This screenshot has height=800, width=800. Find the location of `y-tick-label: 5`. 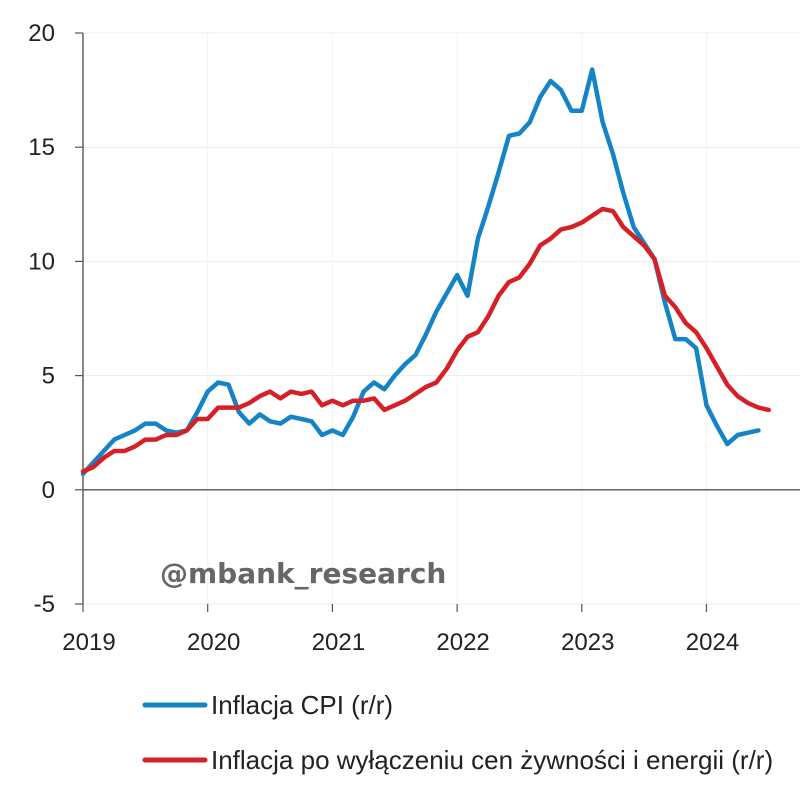

y-tick-label: 5 is located at coordinates (48, 376).